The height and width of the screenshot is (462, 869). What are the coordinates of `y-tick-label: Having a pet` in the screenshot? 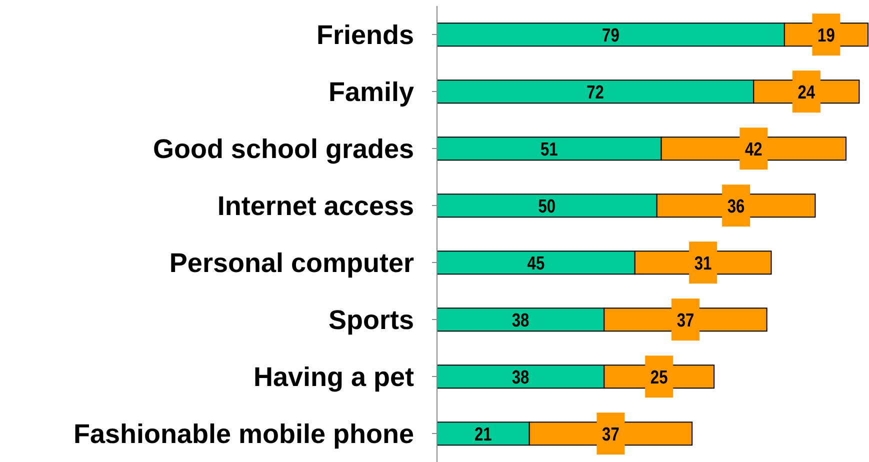 It's located at (333, 377).